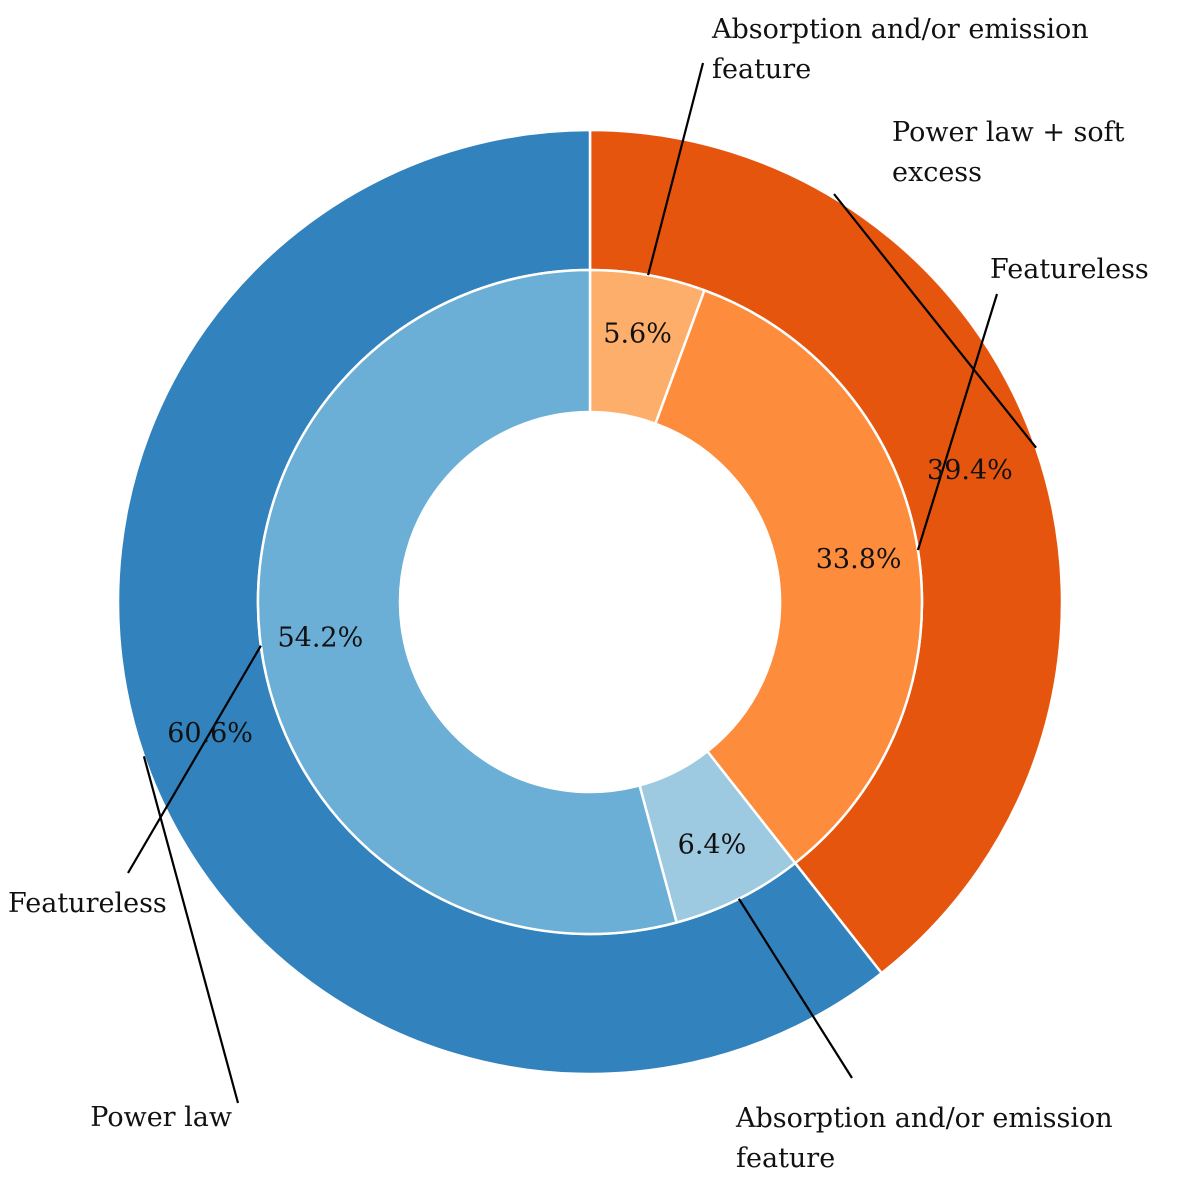 The height and width of the screenshot is (1183, 1200). I want to click on outer-ring-slice-label: Power law + soft excess, so click(1008, 152).